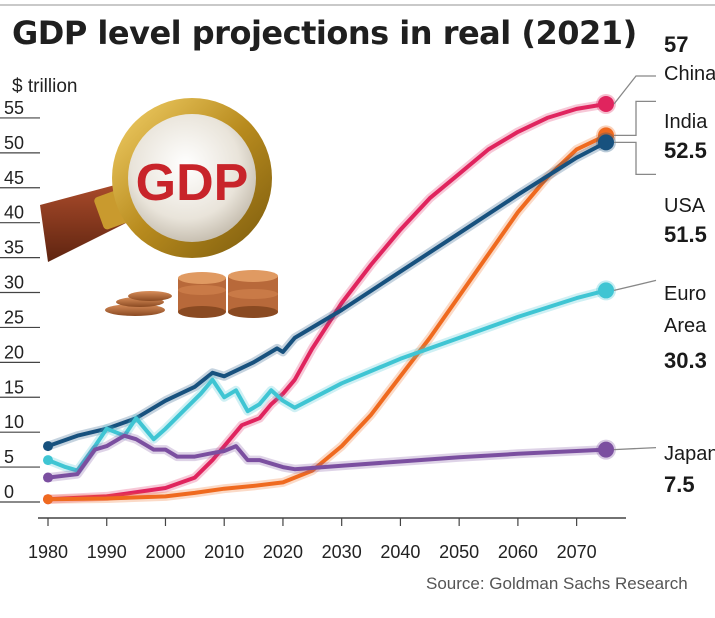 Image resolution: width=715 pixels, height=618 pixels. Describe the element at coordinates (634, 90) in the screenshot. I see `label-connector-china` at that location.